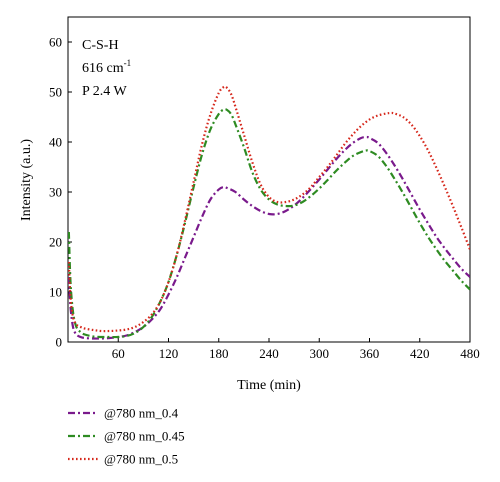 The width and height of the screenshot is (500, 482). Describe the element at coordinates (55, 242) in the screenshot. I see `y-tick-label: 20` at that location.